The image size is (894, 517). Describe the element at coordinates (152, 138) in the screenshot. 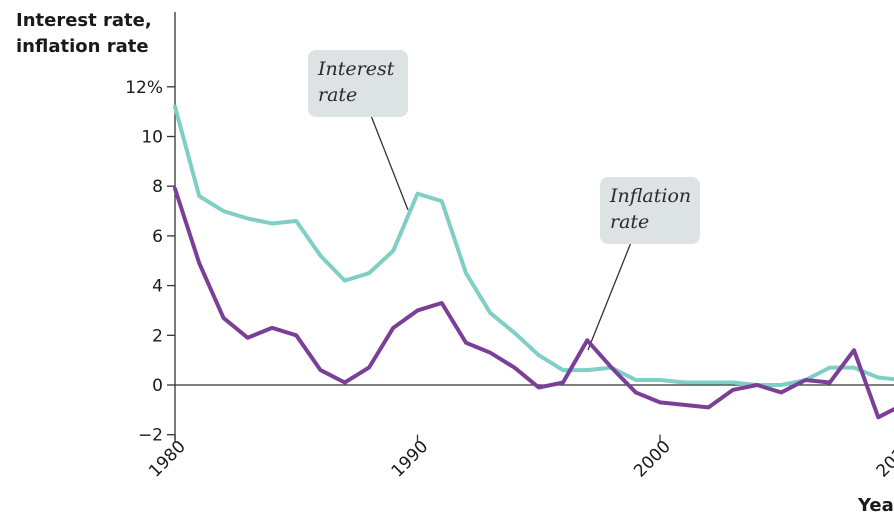

I see `y-tick-label: 10` at that location.